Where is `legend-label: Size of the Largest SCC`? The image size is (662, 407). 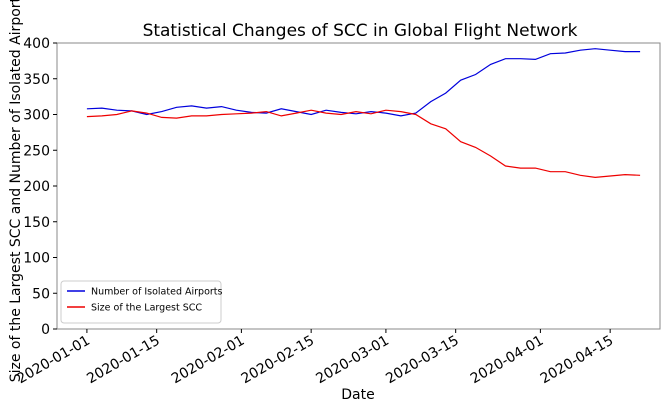 legend-label: Size of the Largest SCC is located at coordinates (146, 308).